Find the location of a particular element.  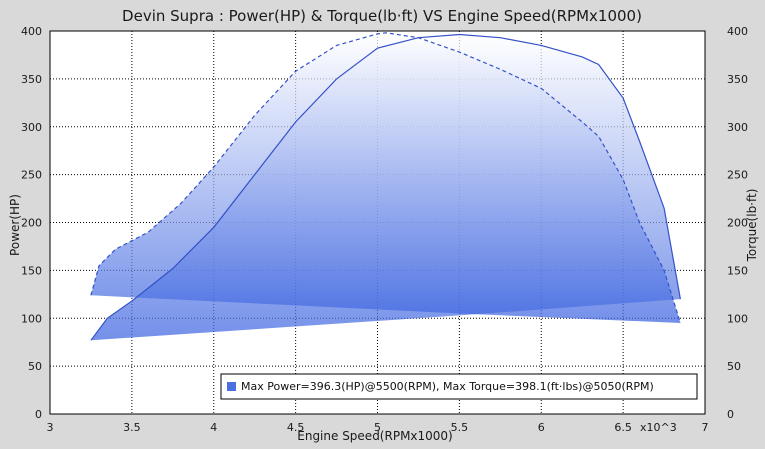

y-tick-label-left: 100 is located at coordinates (31, 318).